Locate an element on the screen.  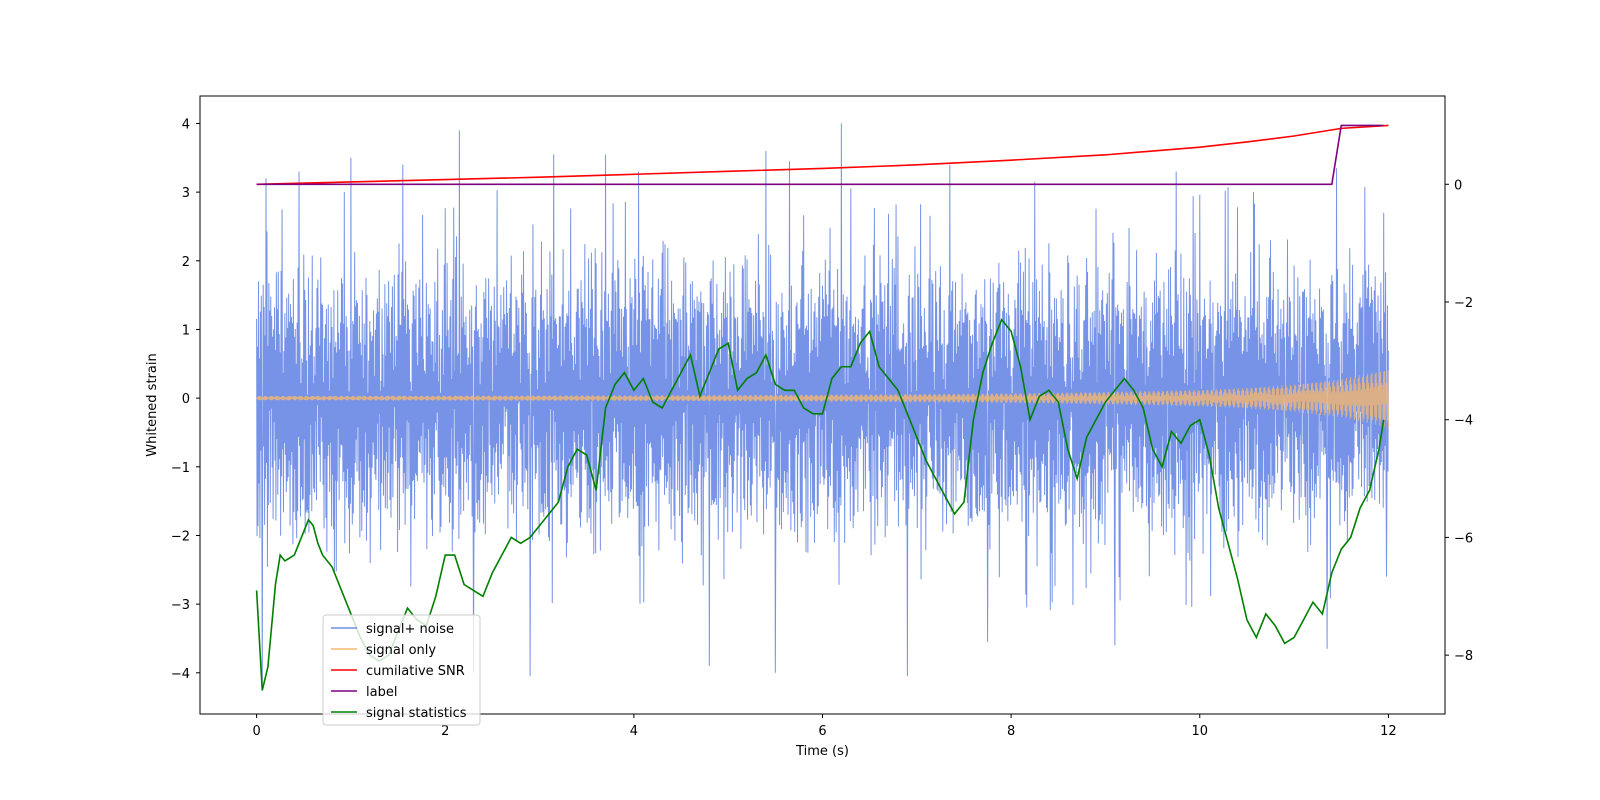
y-tick-label: 2 is located at coordinates (186, 262).